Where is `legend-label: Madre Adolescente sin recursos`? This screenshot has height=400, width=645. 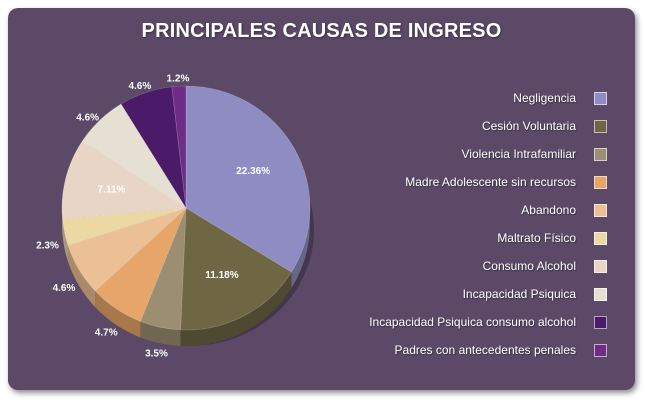
legend-label: Madre Adolescente sin recursos is located at coordinates (490, 182).